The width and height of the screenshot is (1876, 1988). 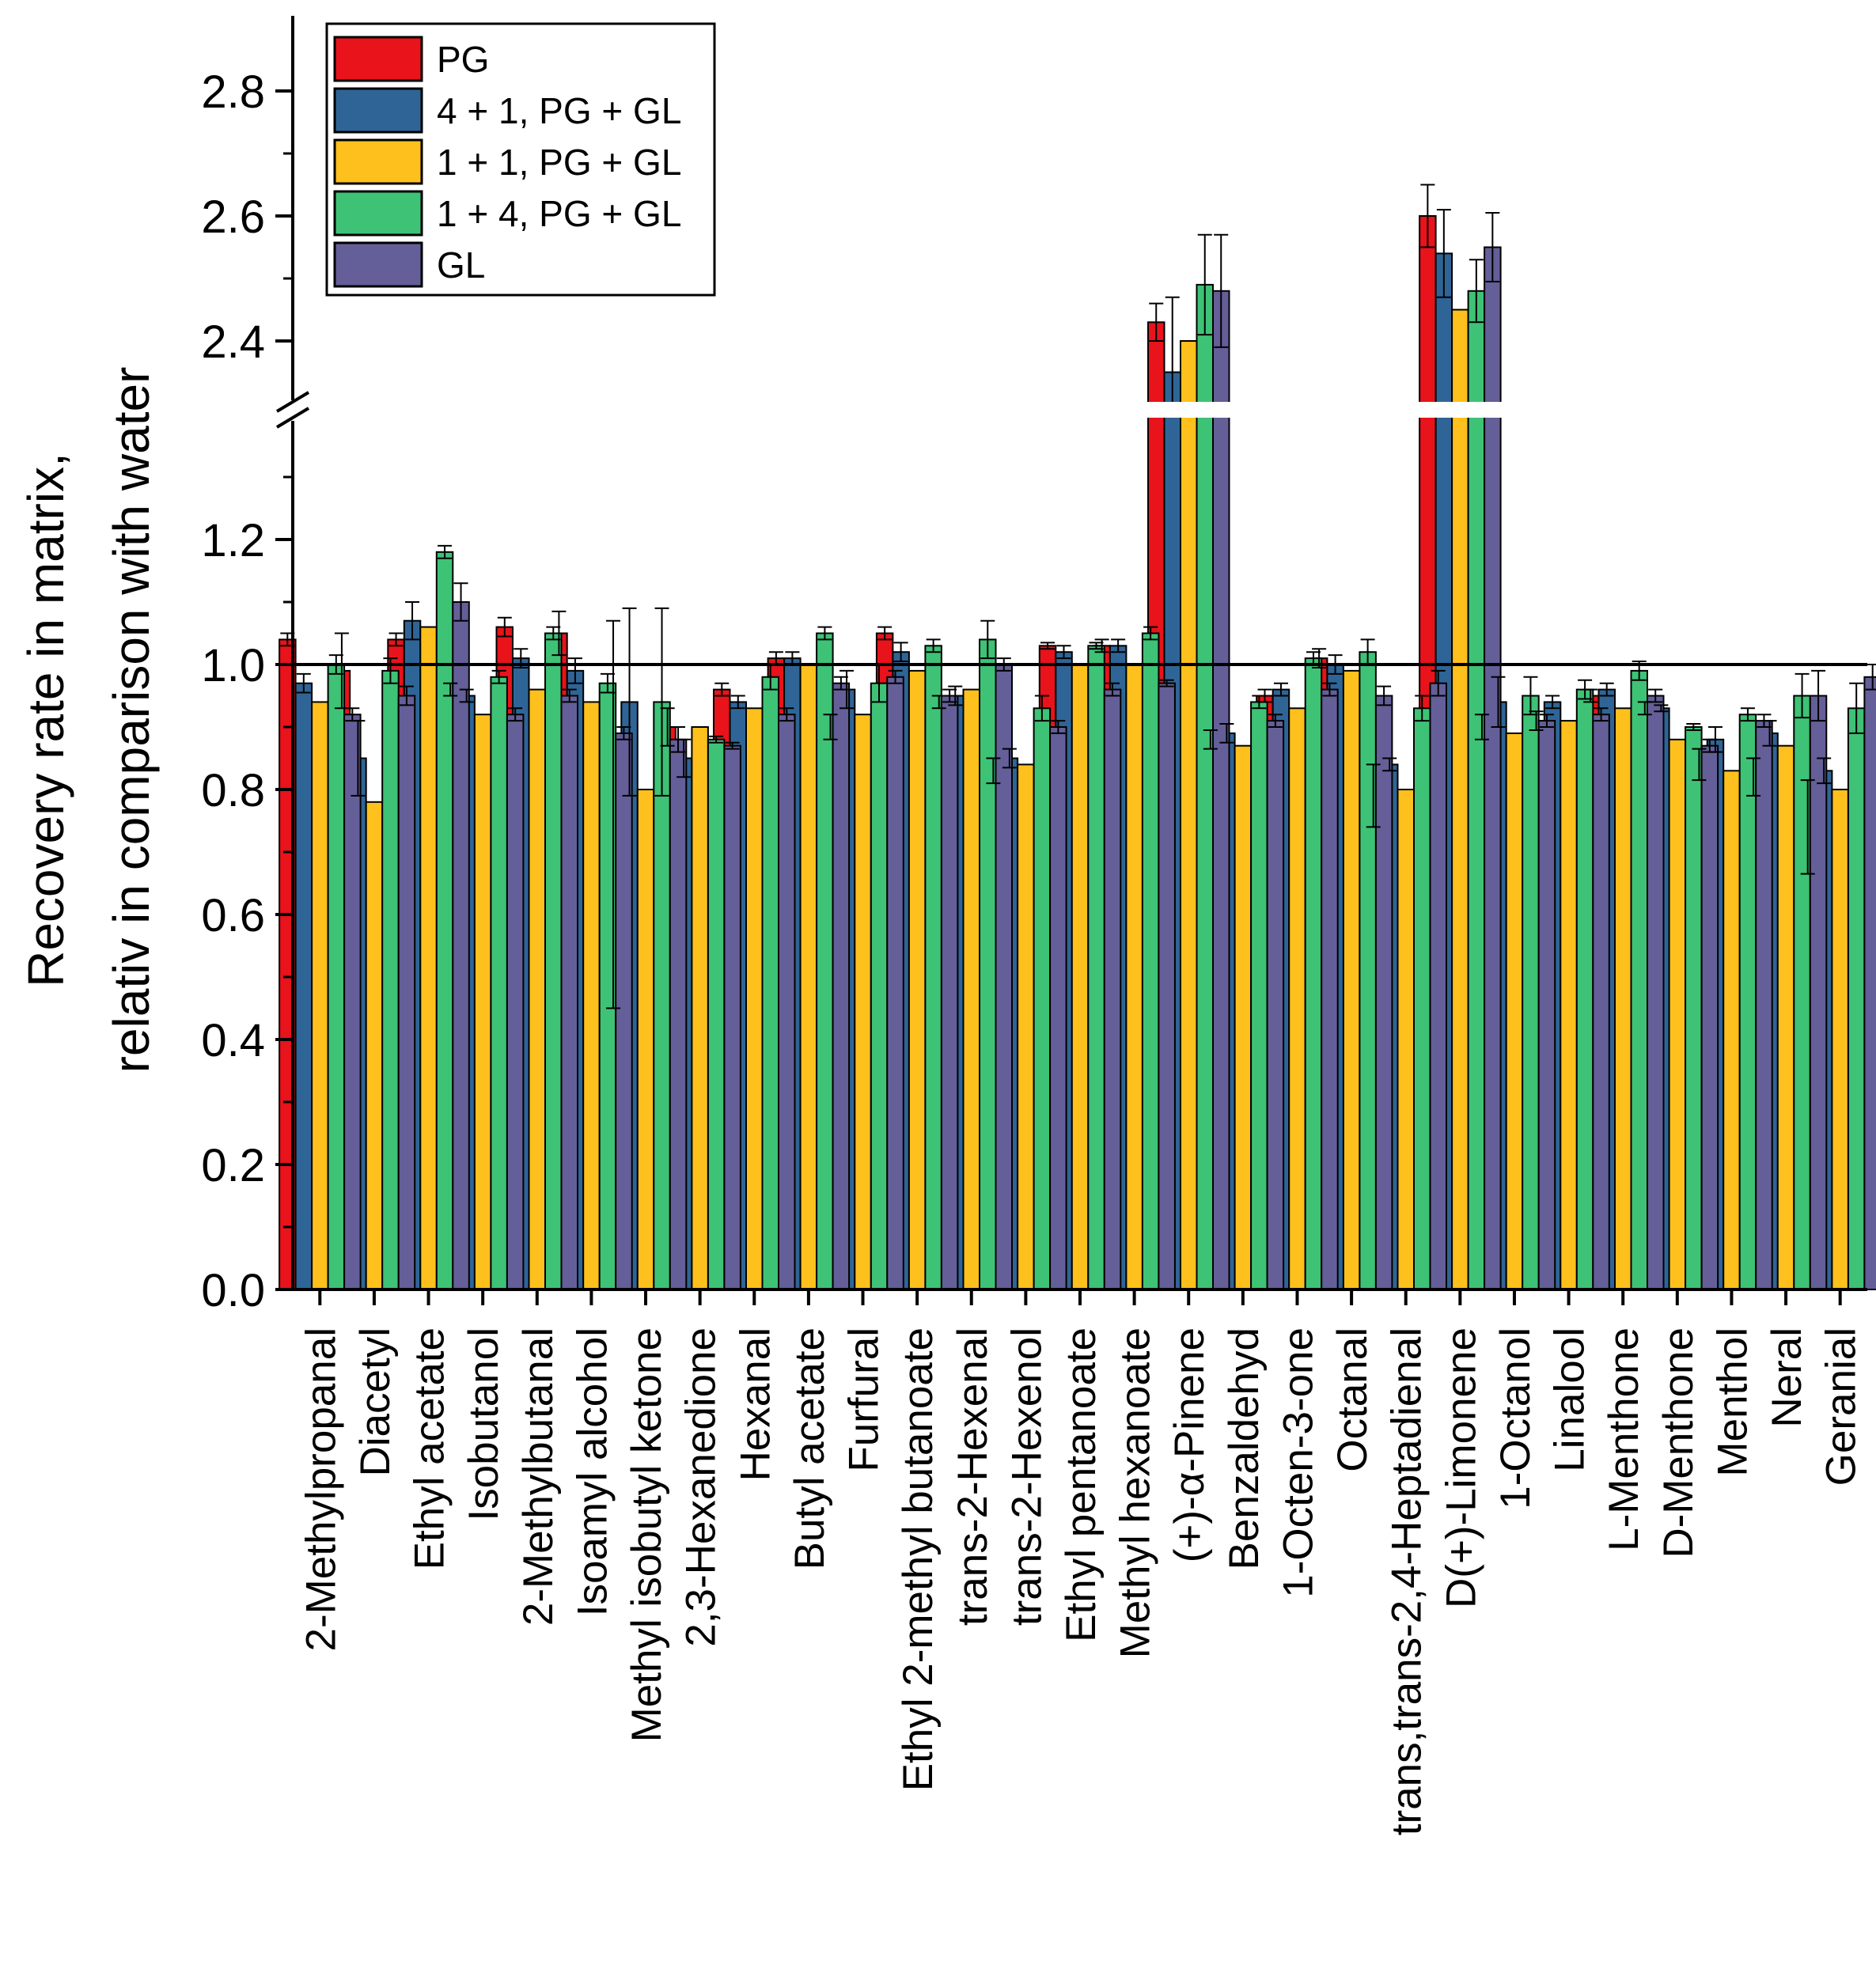 I want to click on y-tick-label-lower-6: 1.2, so click(x=233, y=540).